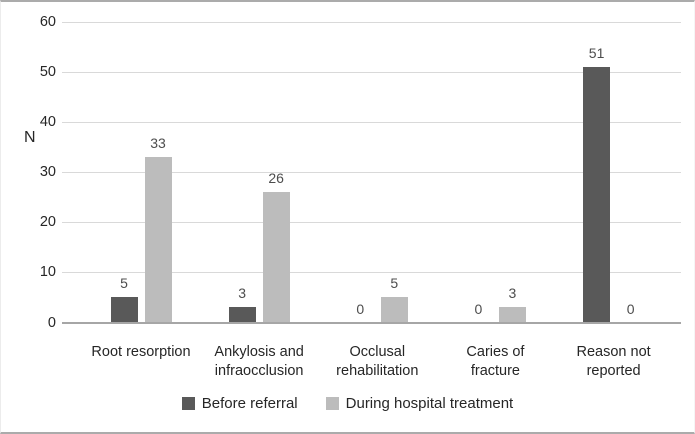  I want to click on x-axis-line, so click(371, 322).